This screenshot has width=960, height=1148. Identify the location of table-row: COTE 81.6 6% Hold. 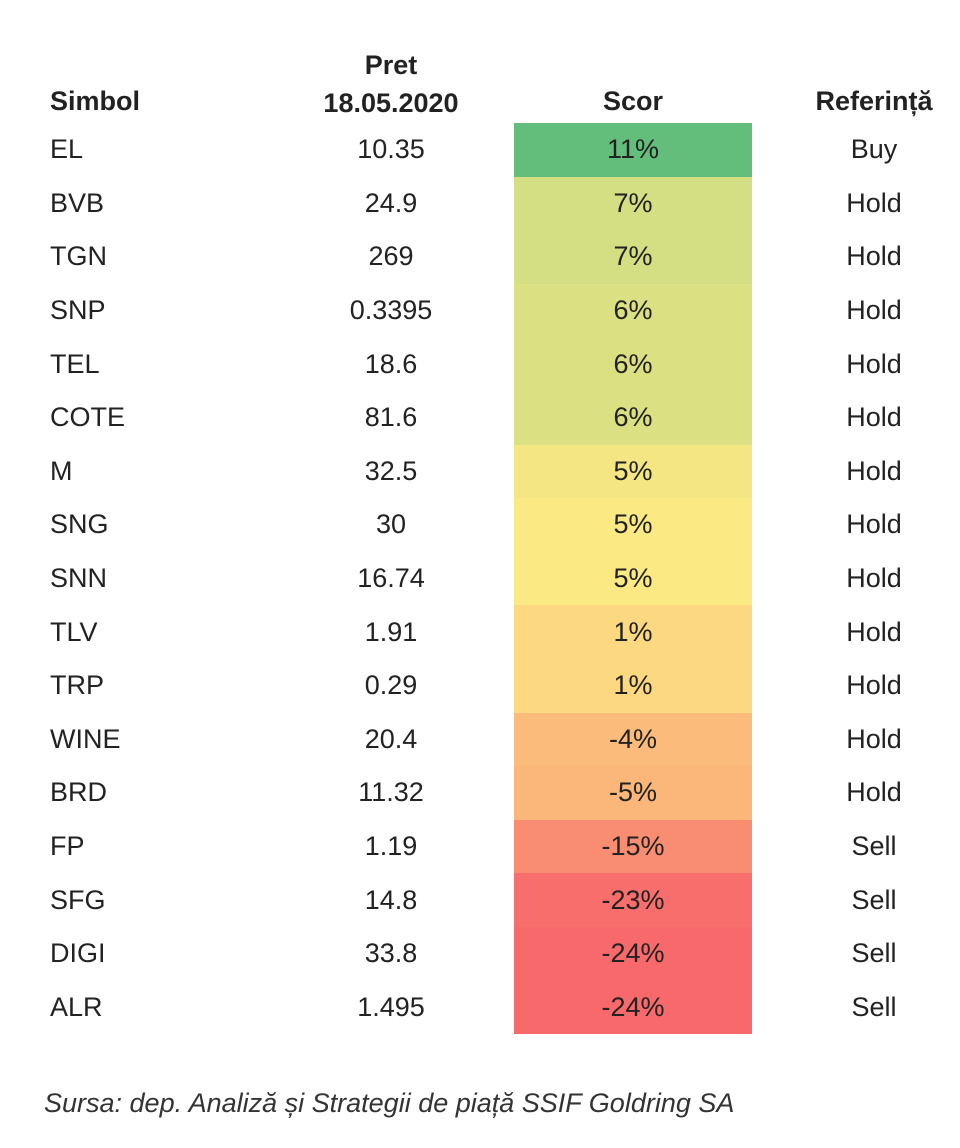
(480, 417).